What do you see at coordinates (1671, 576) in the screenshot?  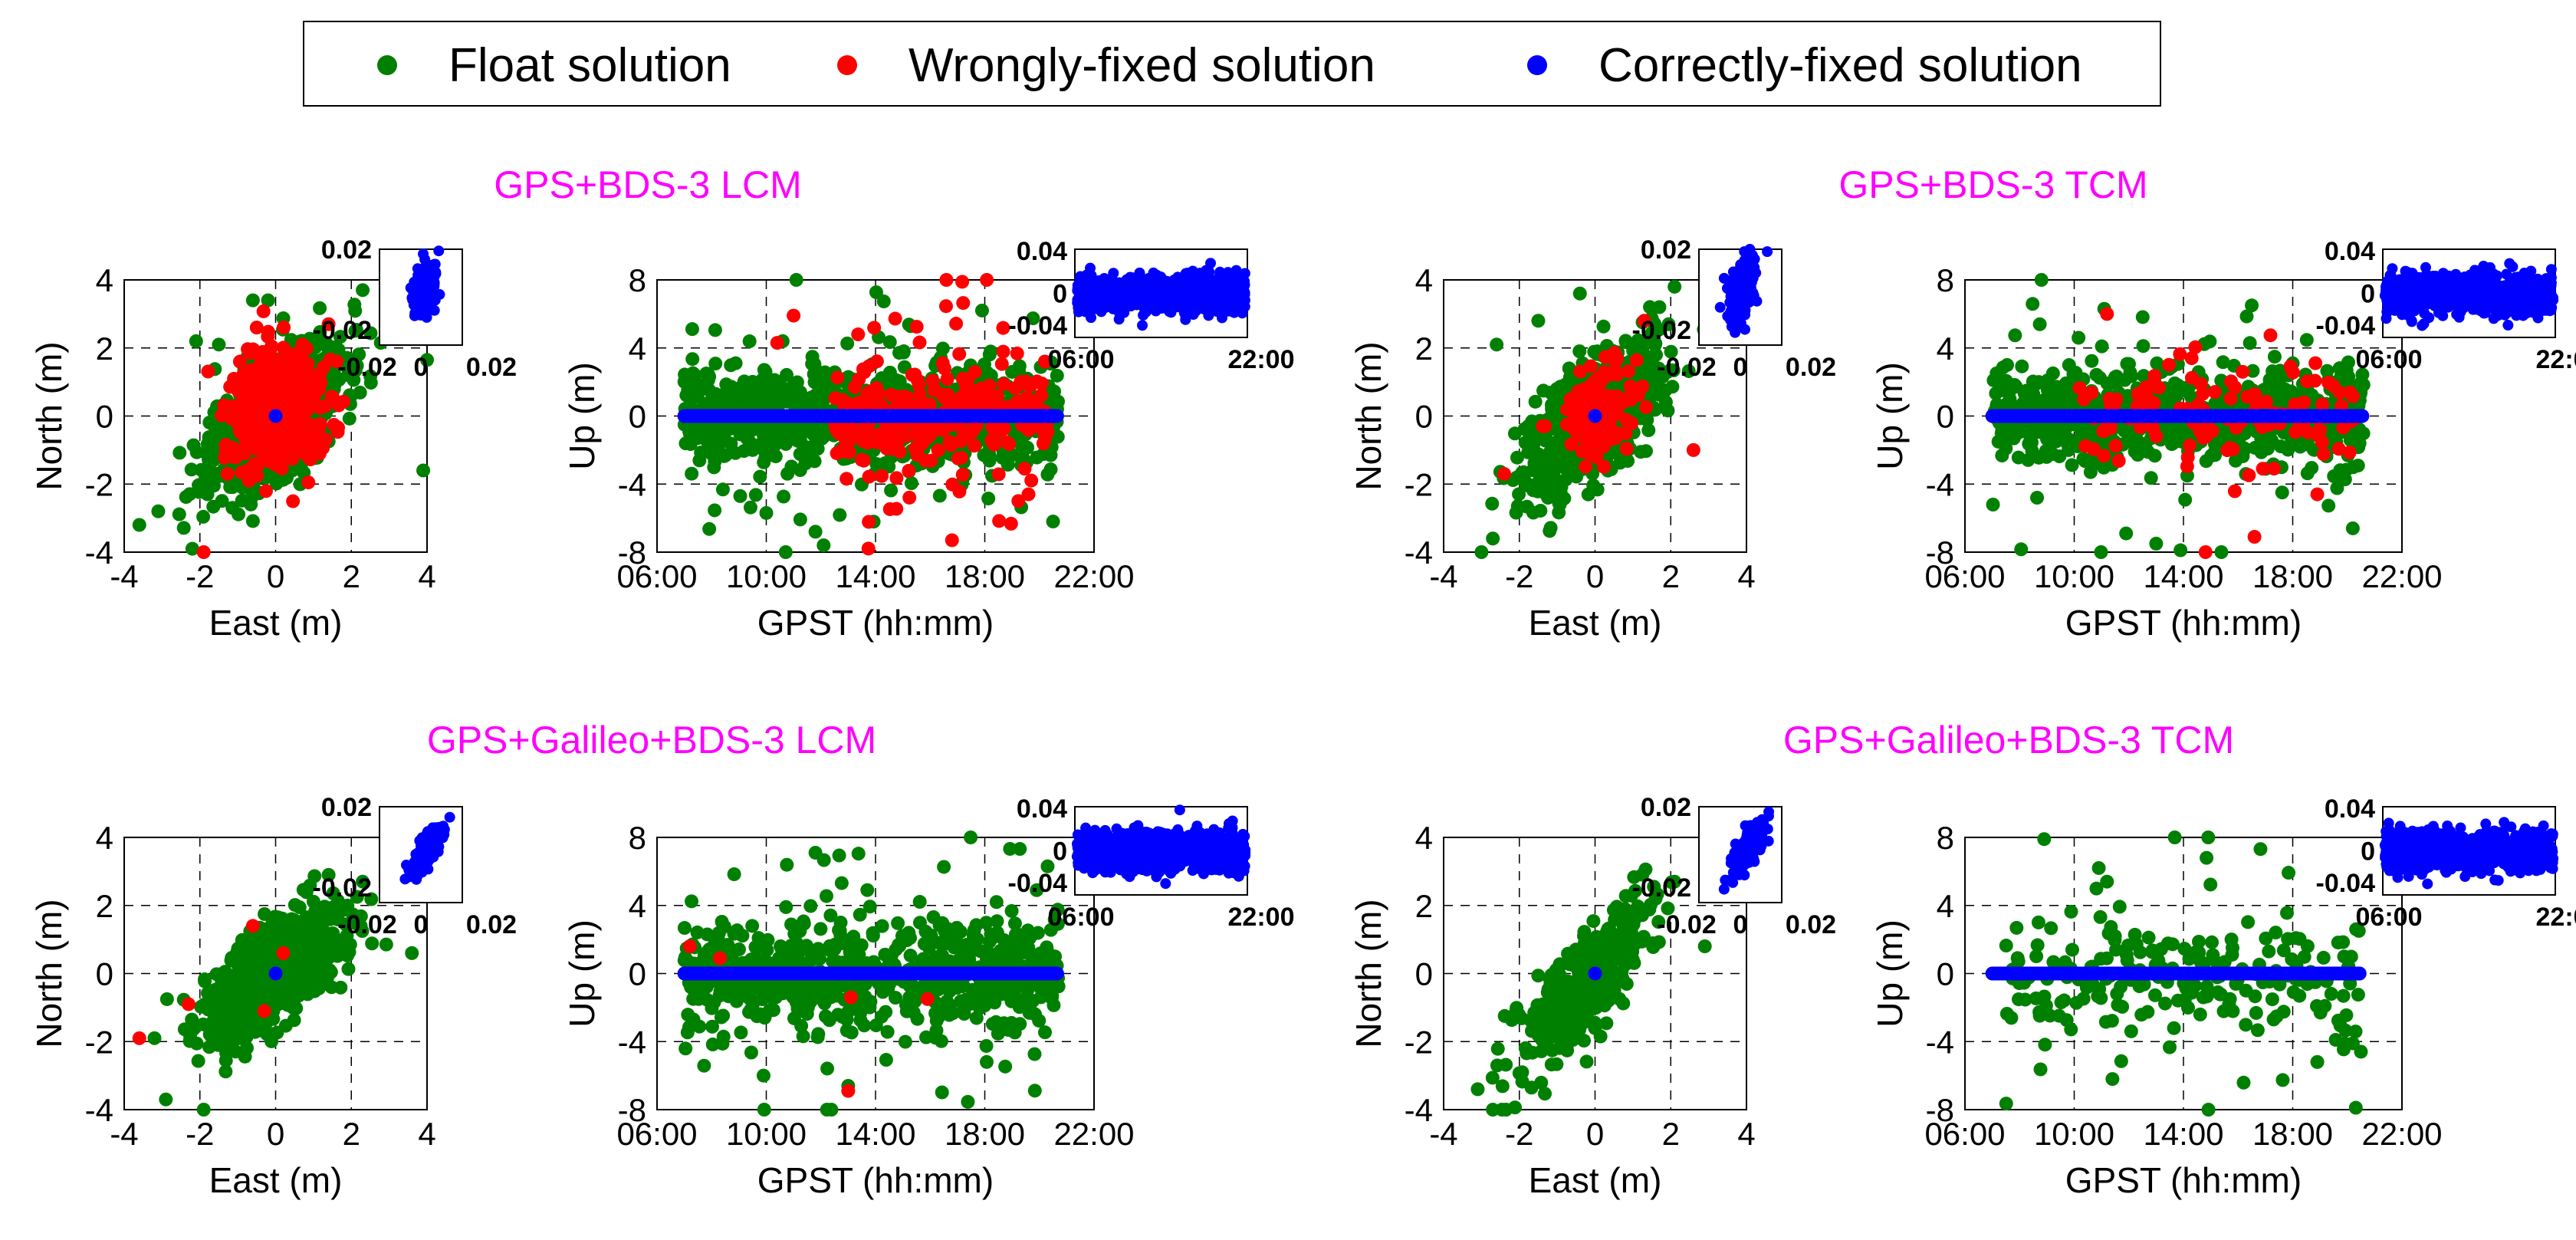 I see `x-tick-label: 2` at bounding box center [1671, 576].